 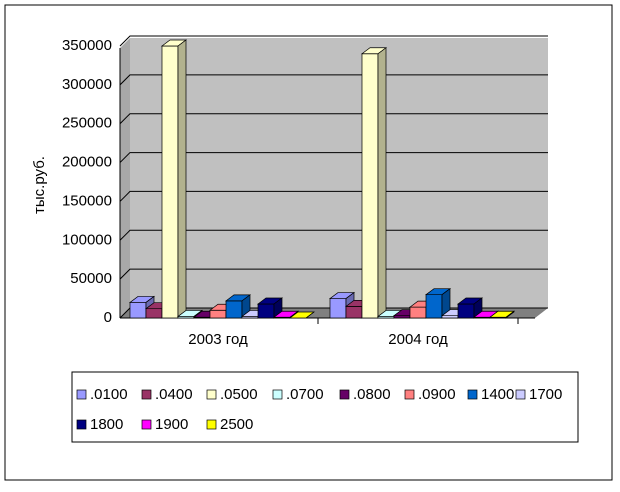 What do you see at coordinates (218, 339) in the screenshot?
I see `x-tick-label: 2003 год` at bounding box center [218, 339].